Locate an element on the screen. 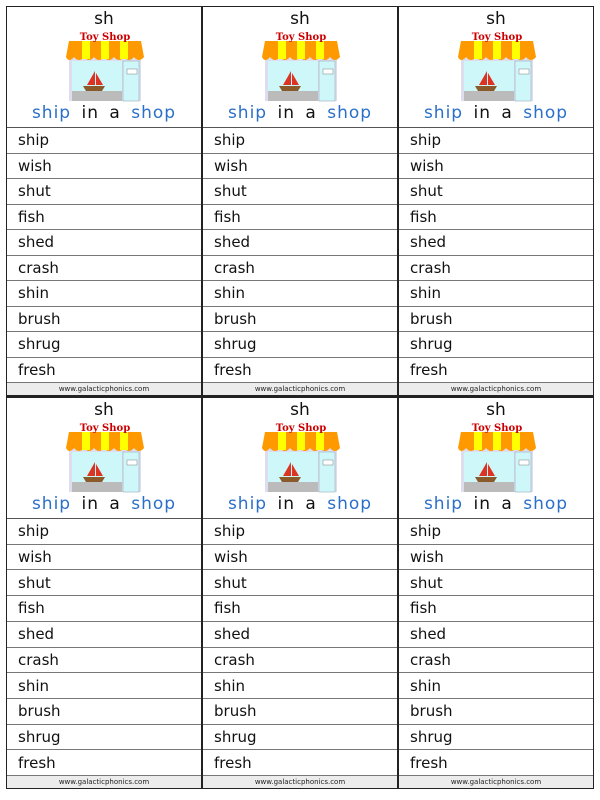  sound-label: sh is located at coordinates (104, 19).